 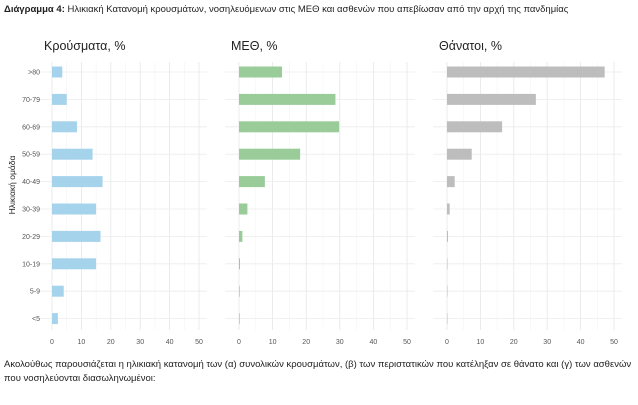 I want to click on y-tick-label: 60-69, so click(x=31, y=127).